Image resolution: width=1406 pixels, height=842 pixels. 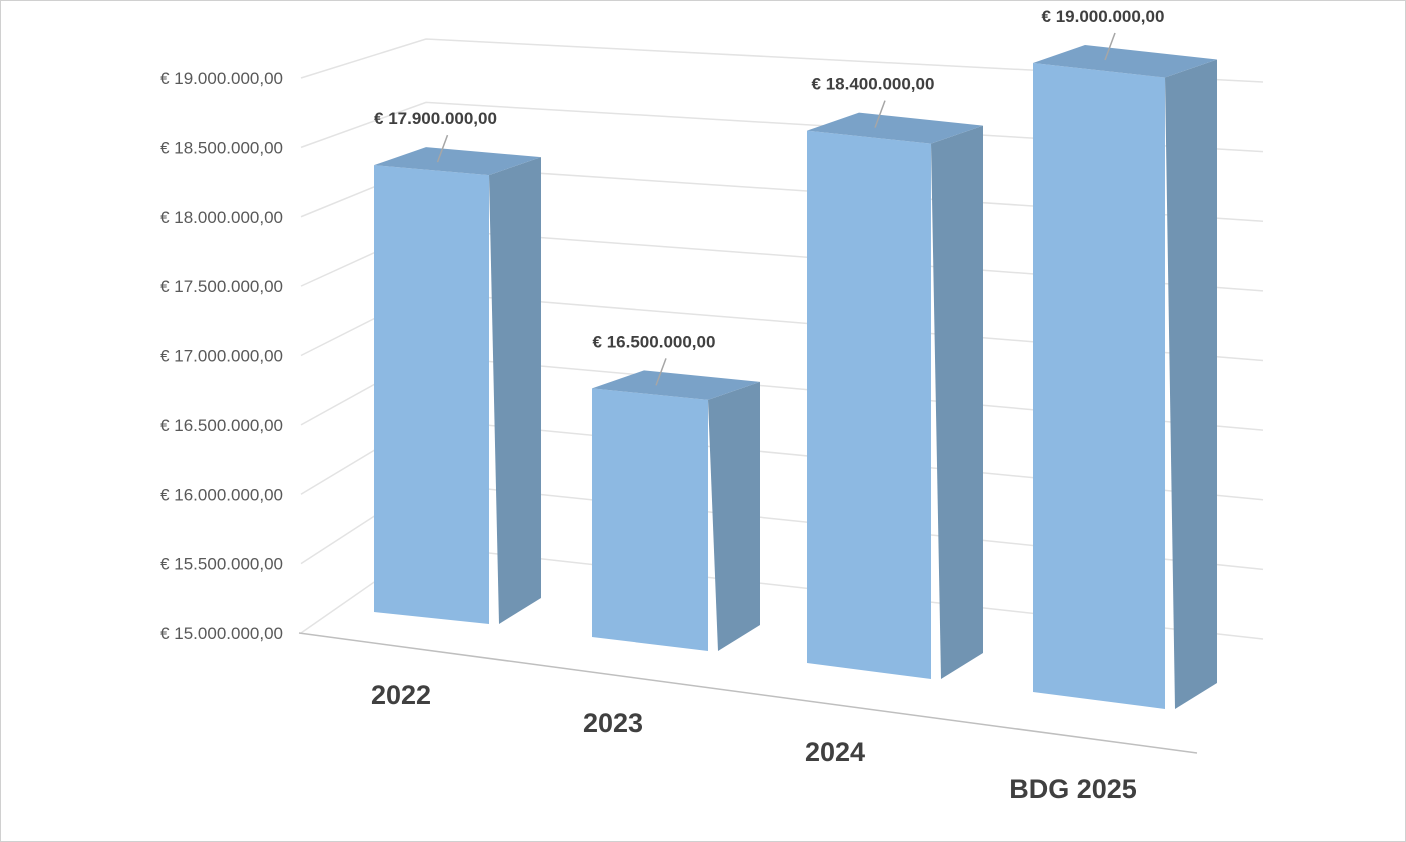 I want to click on y-tick-label: € 19.000.000,00, so click(x=221, y=78).